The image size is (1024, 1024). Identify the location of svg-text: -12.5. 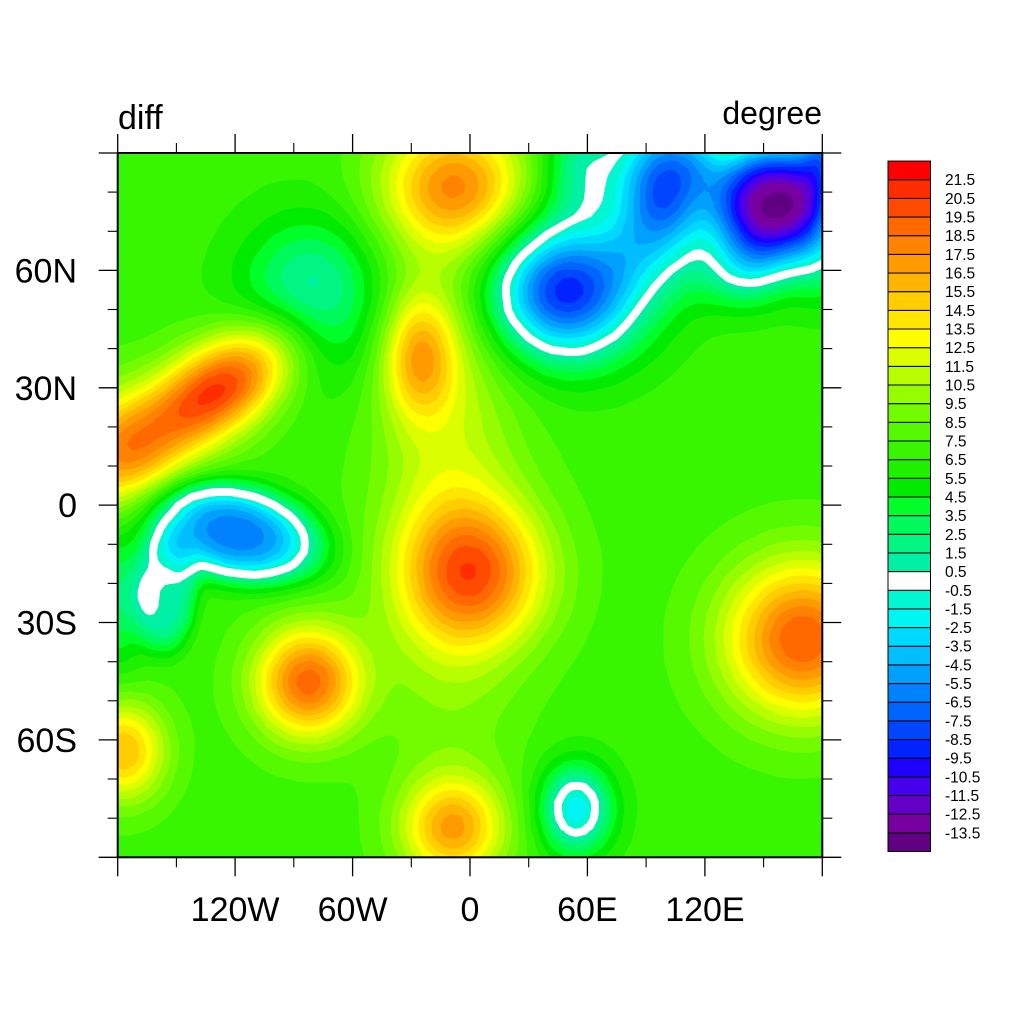
(962, 815).